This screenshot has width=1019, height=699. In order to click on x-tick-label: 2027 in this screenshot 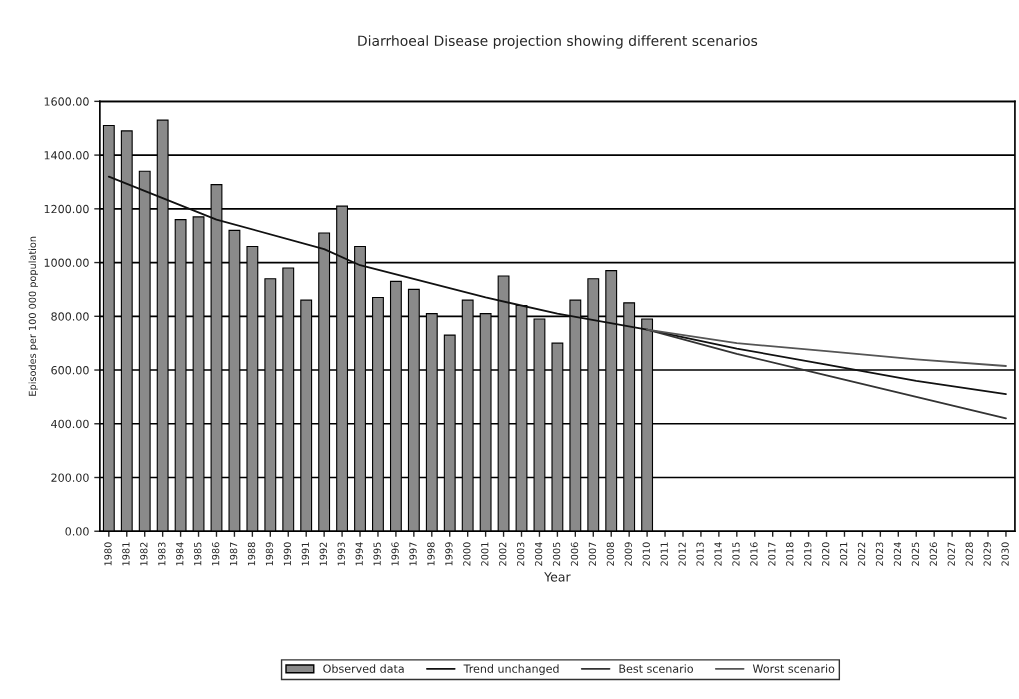, I will do `click(951, 554)`.